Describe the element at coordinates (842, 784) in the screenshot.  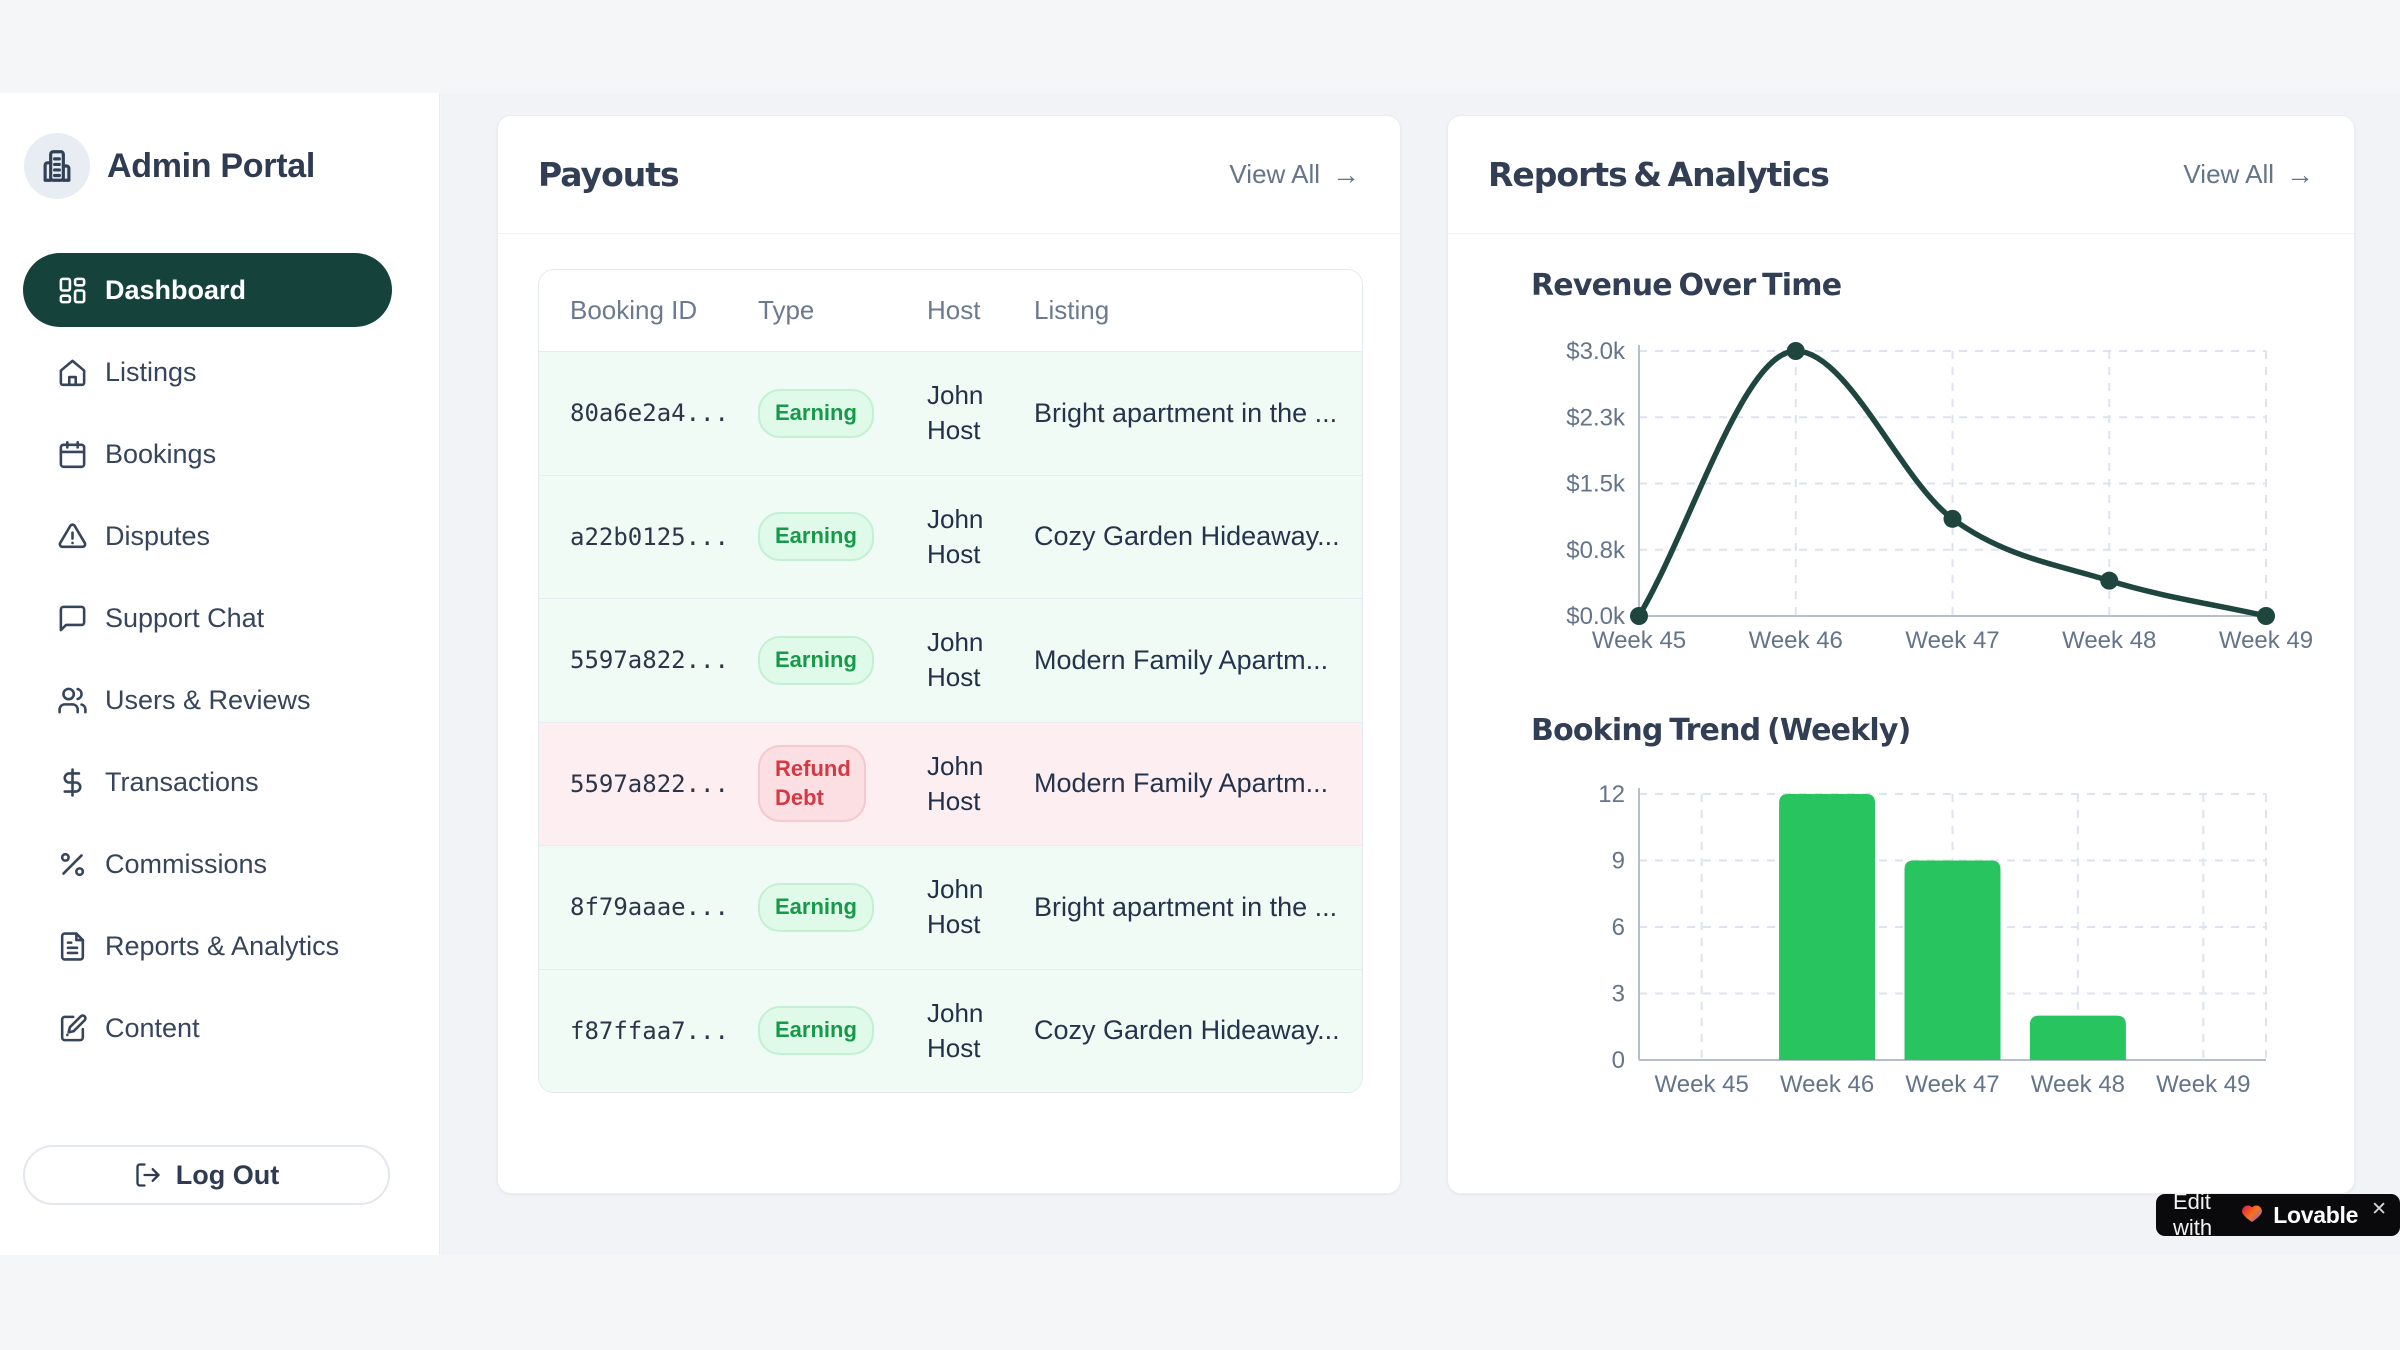
I see `type-cell: Refund Debt` at that location.